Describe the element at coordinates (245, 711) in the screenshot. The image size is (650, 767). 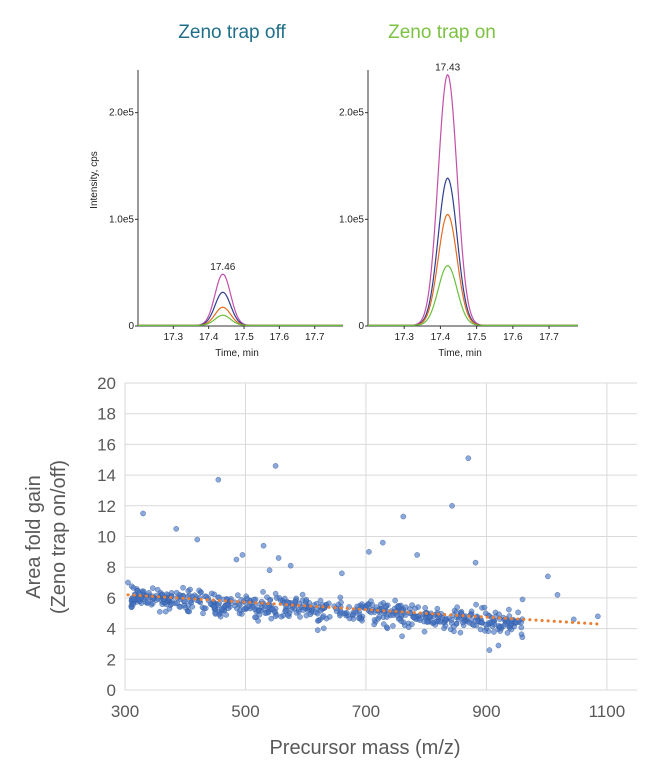
I see `scatter-x-tick-label: 500` at that location.